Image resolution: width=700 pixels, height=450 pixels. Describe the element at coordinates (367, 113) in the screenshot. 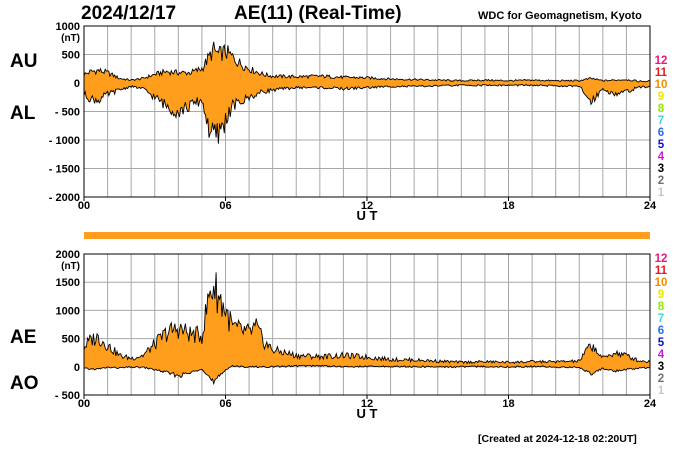

I see `series-line-al` at that location.